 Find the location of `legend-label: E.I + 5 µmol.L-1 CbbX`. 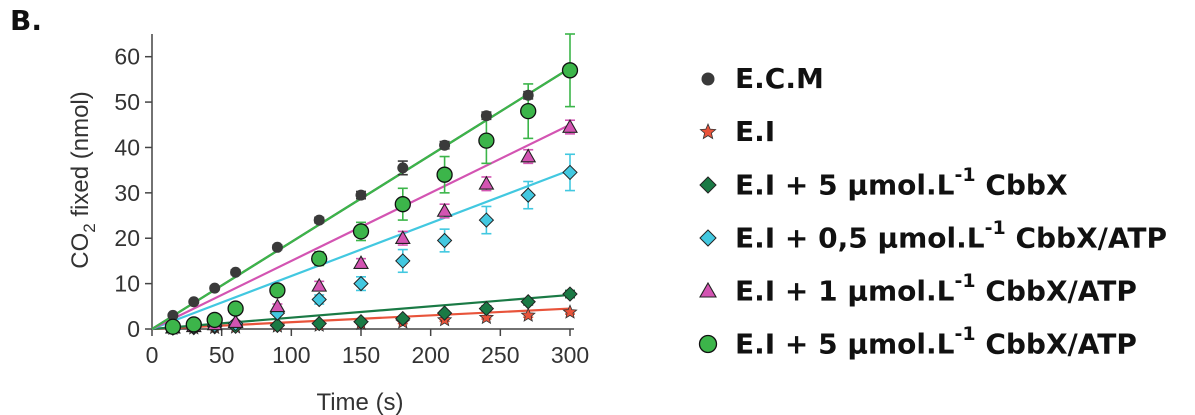

legend-label: E.I + 5 µmol.L-1 CbbX is located at coordinates (901, 183).